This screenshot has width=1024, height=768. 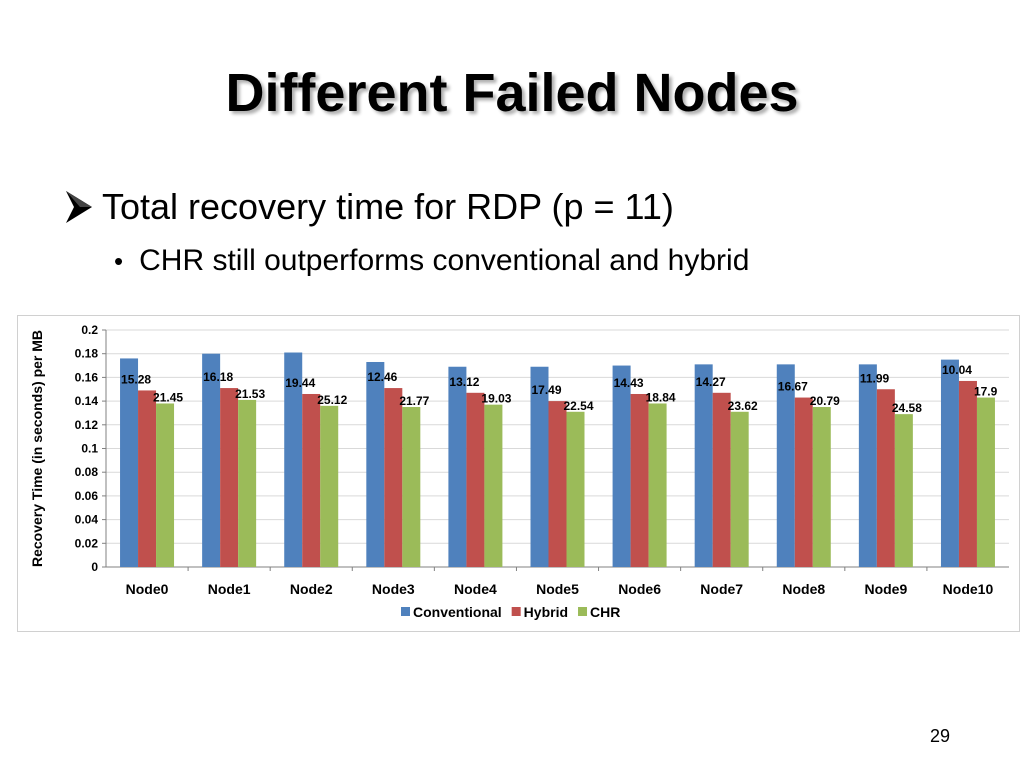 What do you see at coordinates (87, 543) in the screenshot?
I see `y-tick-label: 0.02` at bounding box center [87, 543].